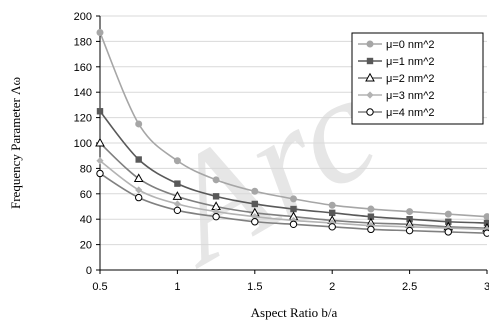 The width and height of the screenshot is (489, 322). Describe the element at coordinates (86, 220) in the screenshot. I see `y-tick-label: 40` at that location.